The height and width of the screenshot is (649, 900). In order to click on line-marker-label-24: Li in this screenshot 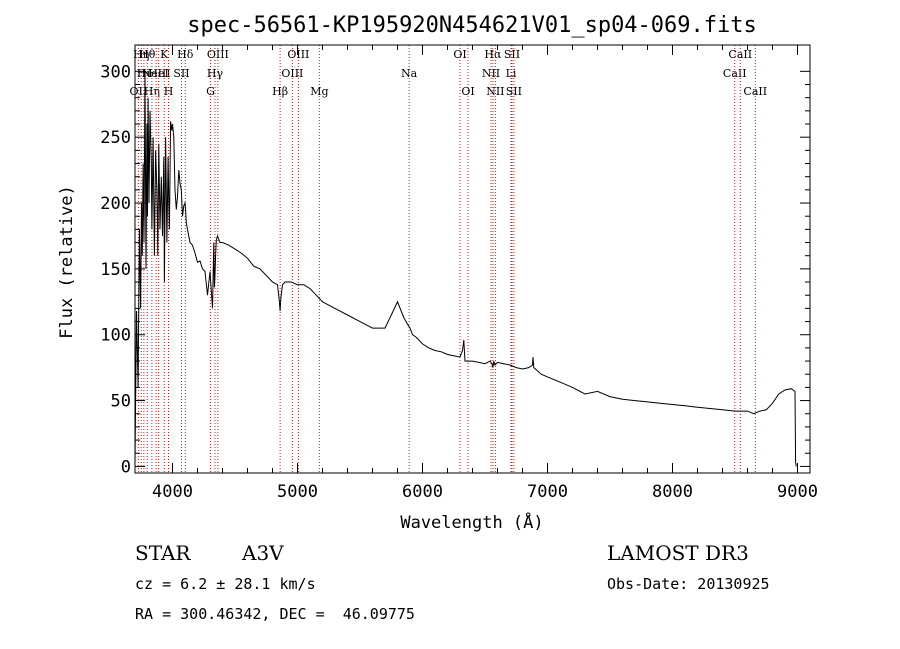, I will do `click(511, 73)`.